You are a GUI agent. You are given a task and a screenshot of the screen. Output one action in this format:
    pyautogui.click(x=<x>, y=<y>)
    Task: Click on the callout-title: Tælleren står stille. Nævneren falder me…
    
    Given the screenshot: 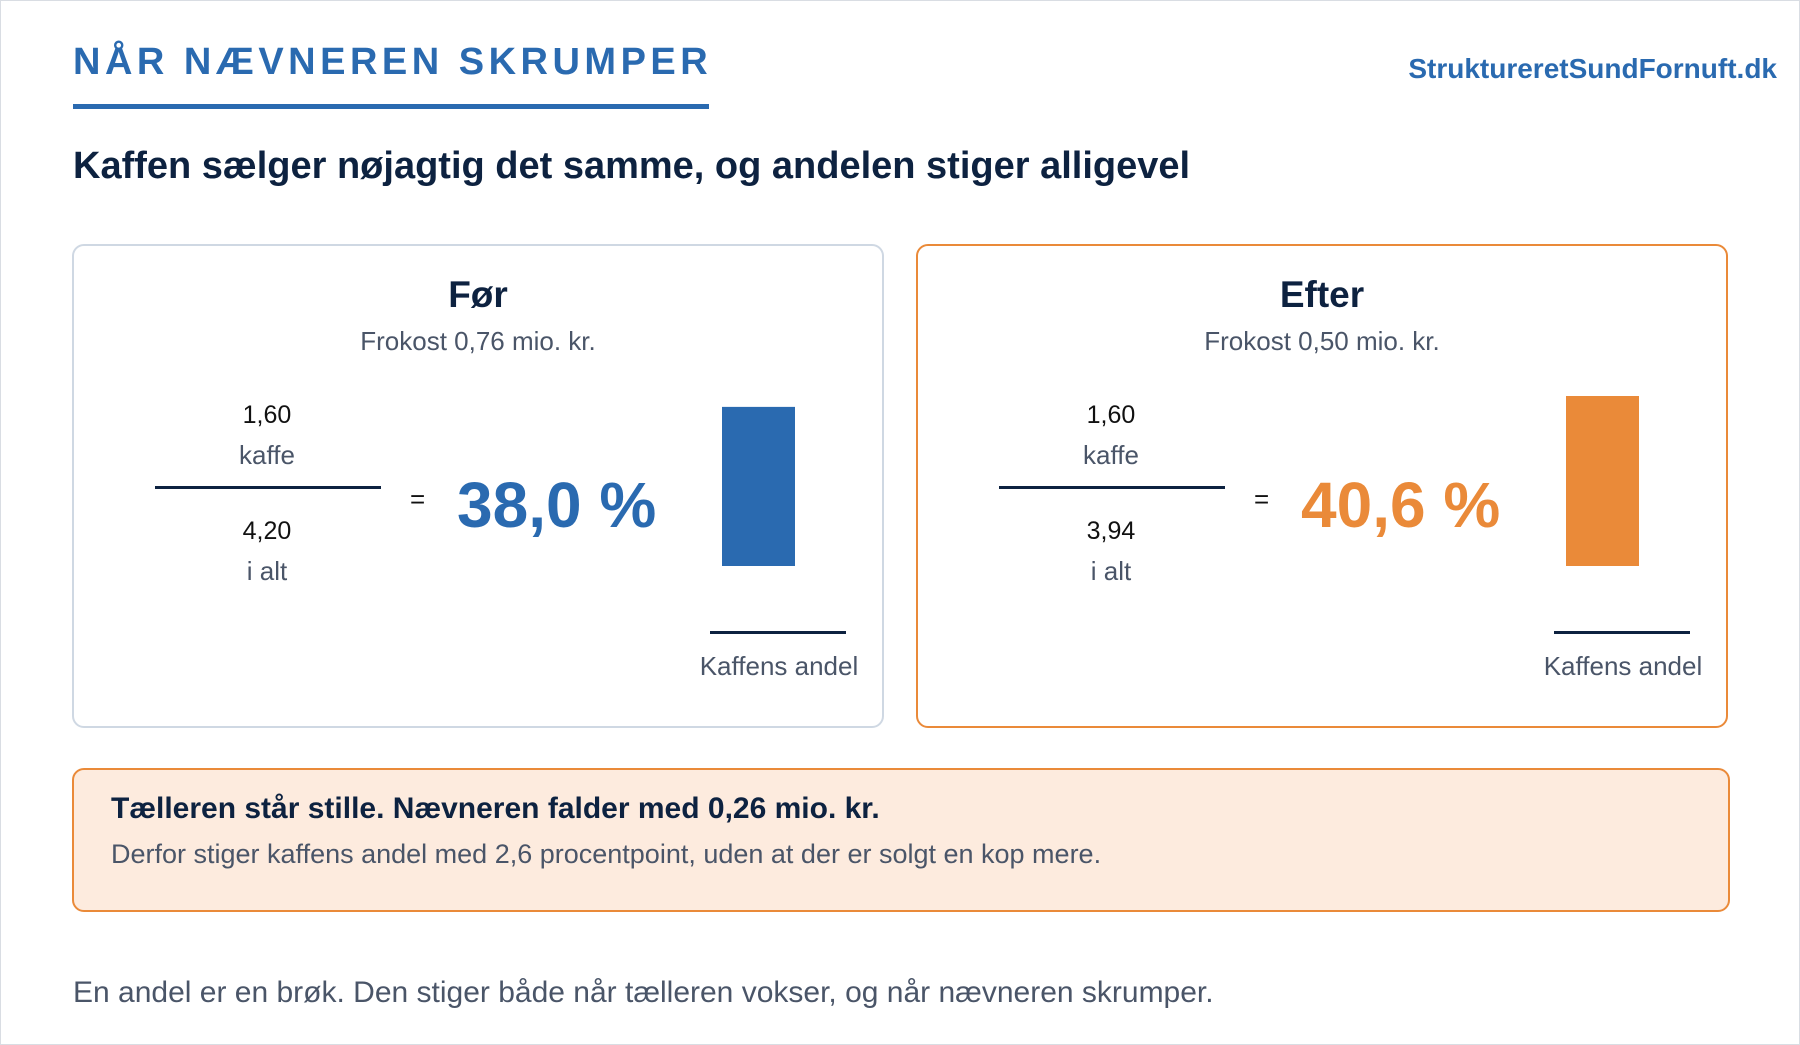 What is the action you would take?
    pyautogui.click(x=495, y=808)
    